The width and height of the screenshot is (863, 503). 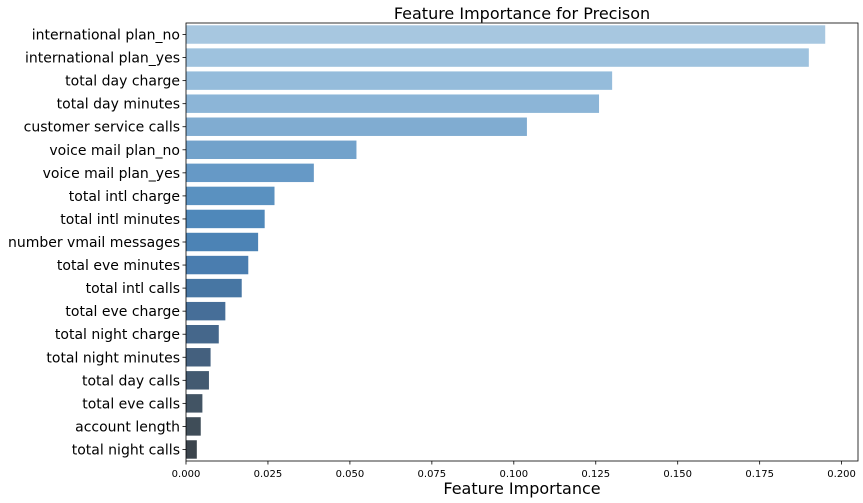 What do you see at coordinates (194, 403) in the screenshot?
I see `bar-total-eve-calls` at bounding box center [194, 403].